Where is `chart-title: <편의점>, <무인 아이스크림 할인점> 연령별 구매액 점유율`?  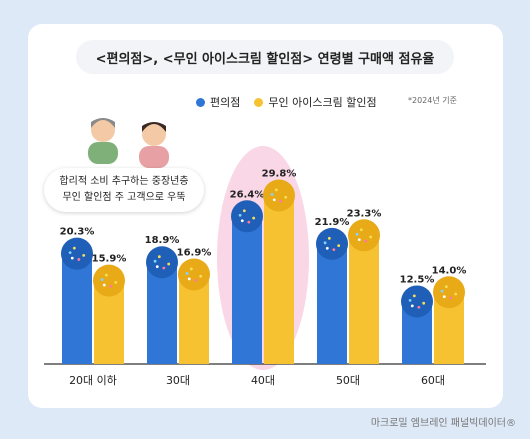 chart-title: <편의점>, <무인 아이스크림 할인점> 연령별 구매액 점유율 is located at coordinates (265, 57).